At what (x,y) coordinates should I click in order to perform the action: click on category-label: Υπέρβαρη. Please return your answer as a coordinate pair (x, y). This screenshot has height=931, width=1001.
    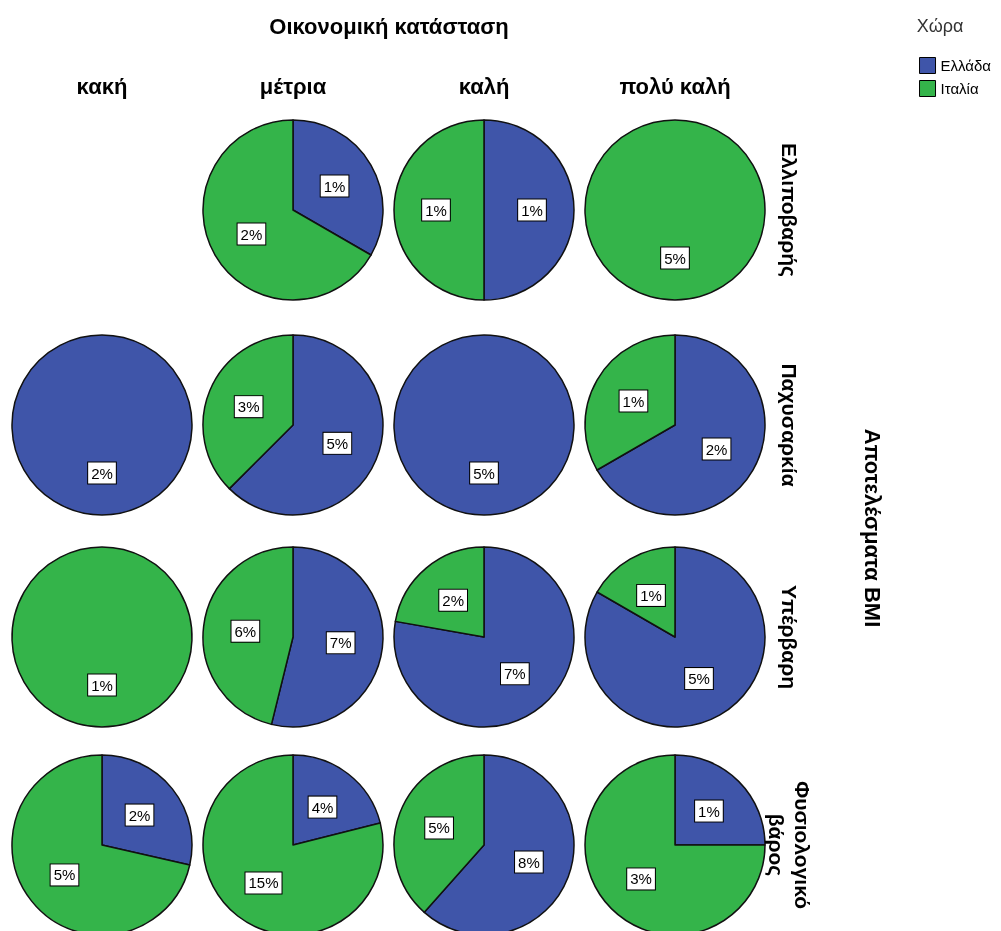
    Looking at the image, I should click on (788, 637).